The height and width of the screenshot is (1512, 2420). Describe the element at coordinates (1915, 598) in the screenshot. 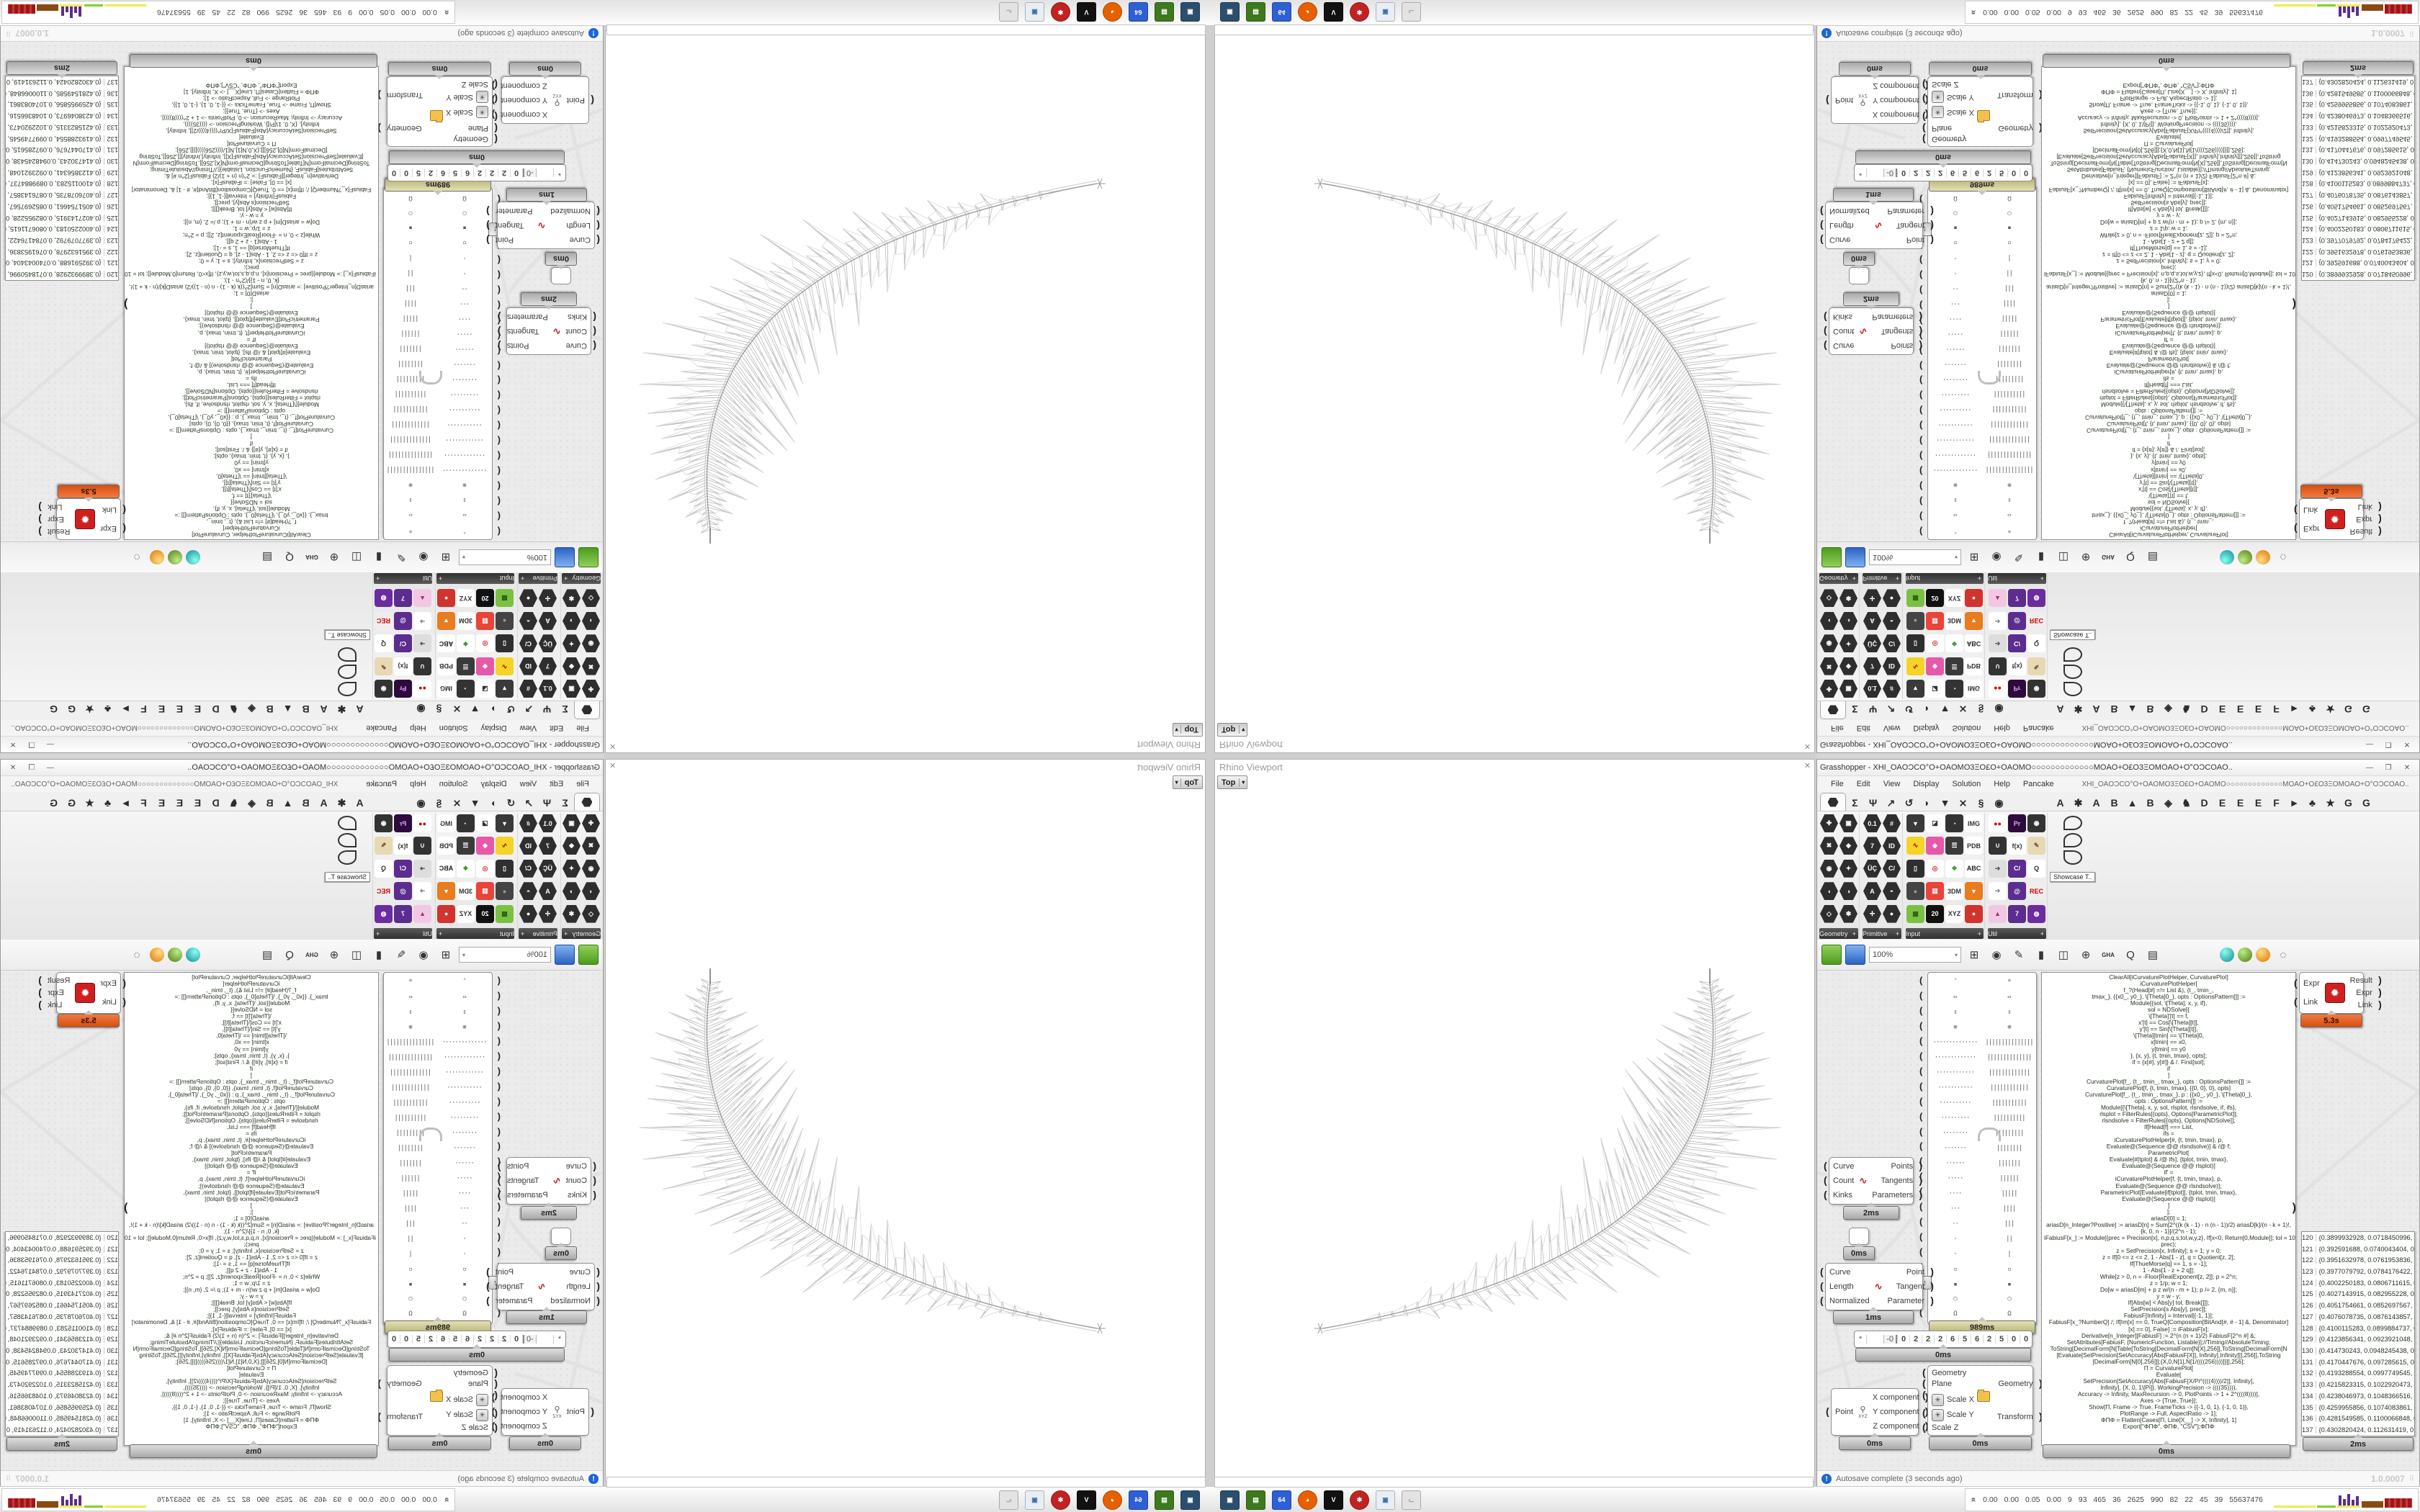

I see `component-icon: ▦` at that location.